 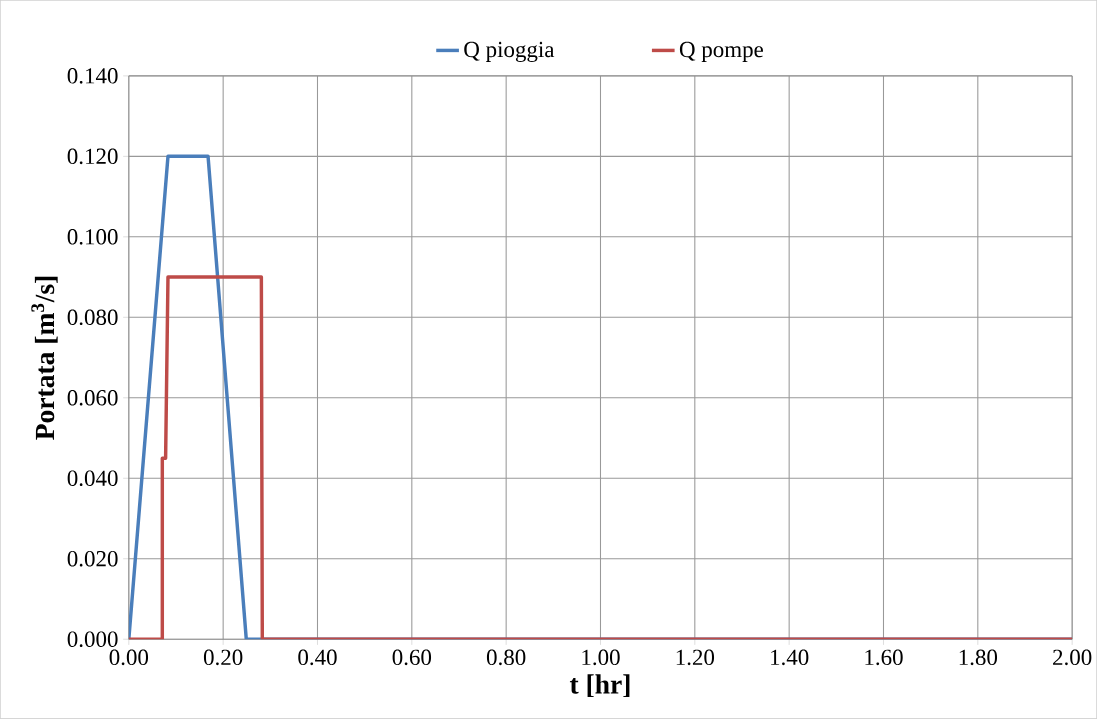 I want to click on y-tick-label: 0.120, so click(x=92, y=156).